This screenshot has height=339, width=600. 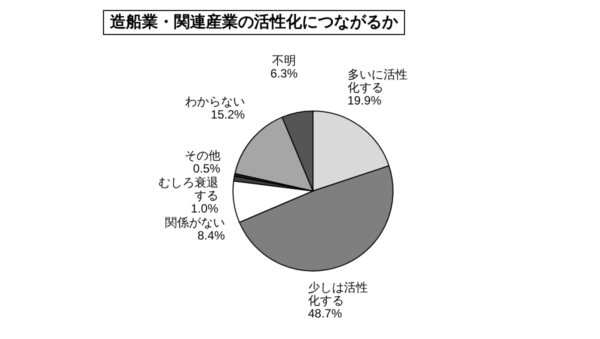 I want to click on slice-label: その他, so click(x=202, y=155).